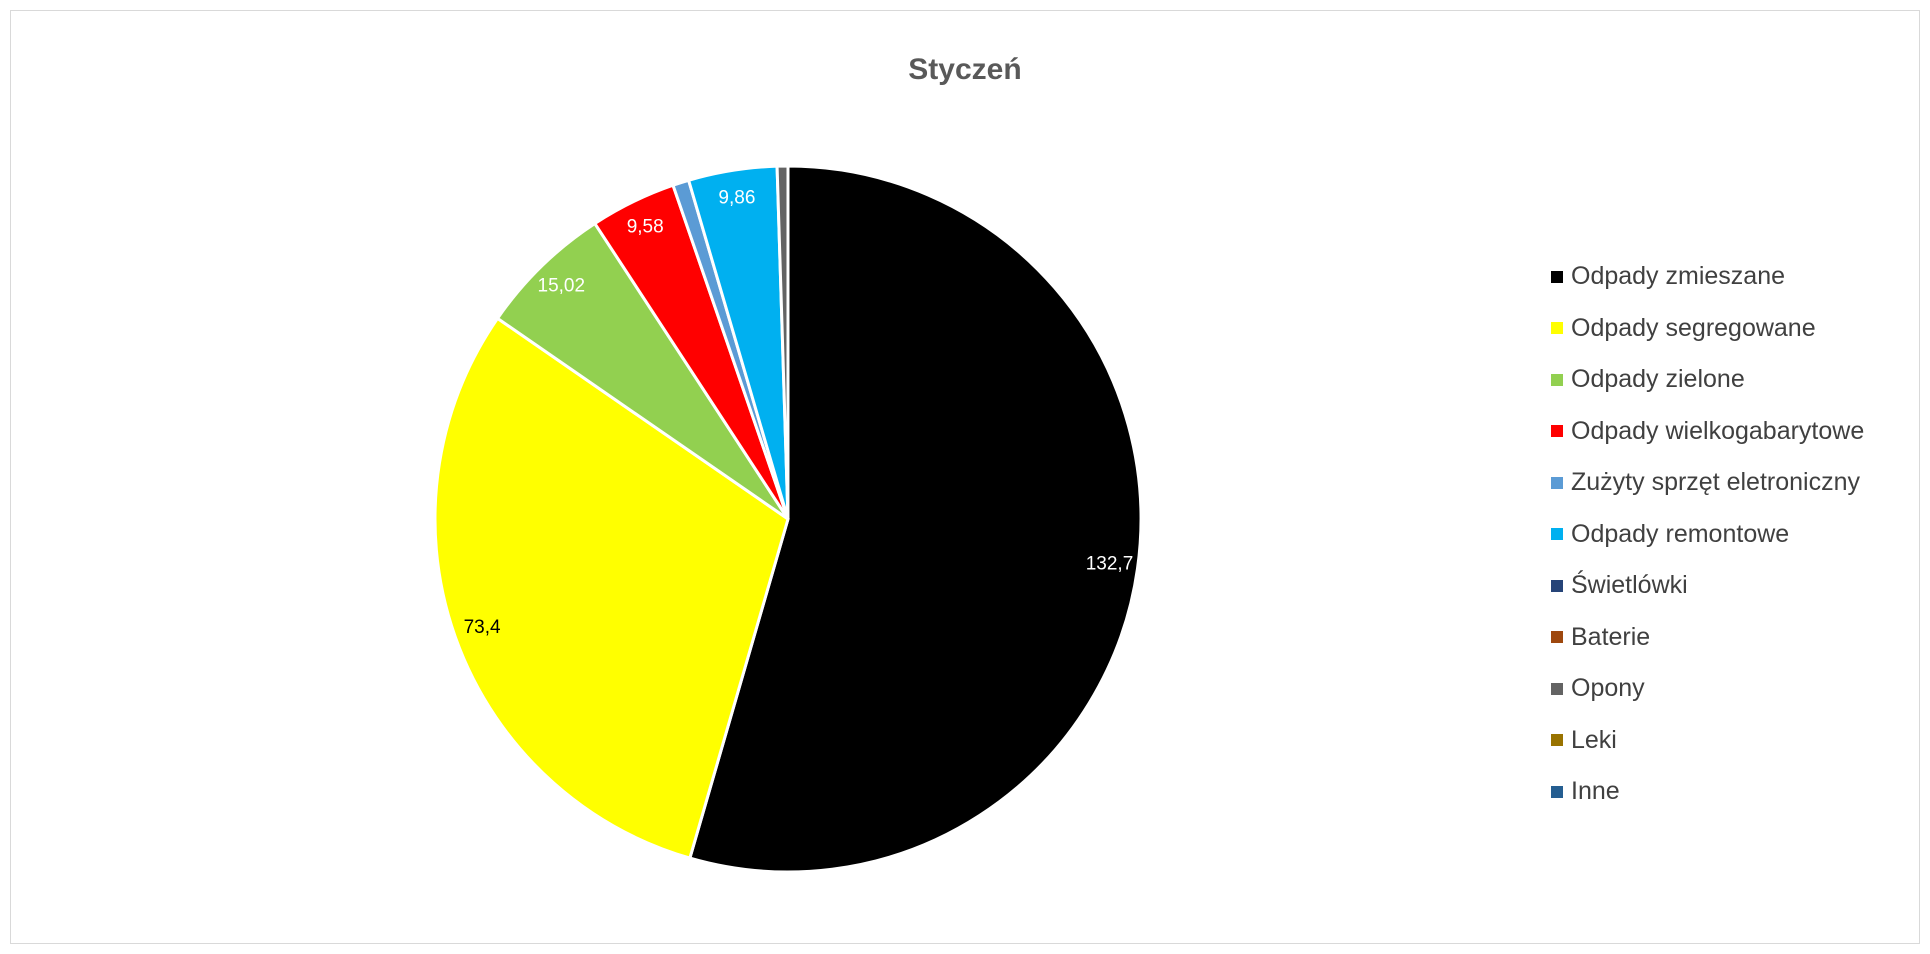 This screenshot has height=954, width=1930. I want to click on legend-item: Odpady remontowe, so click(1707, 535).